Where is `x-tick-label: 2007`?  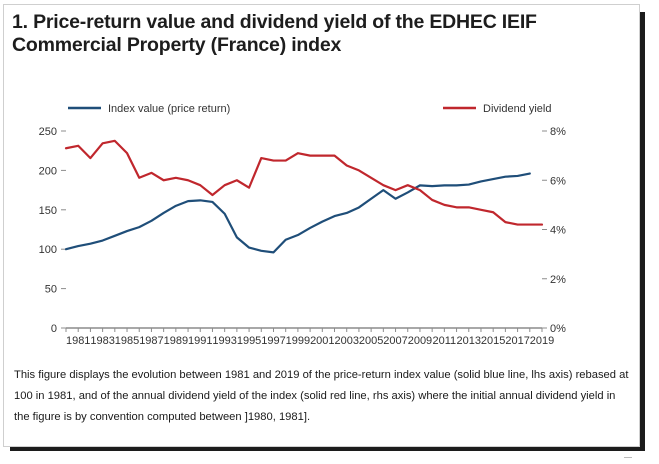 x-tick-label: 2007 is located at coordinates (395, 341).